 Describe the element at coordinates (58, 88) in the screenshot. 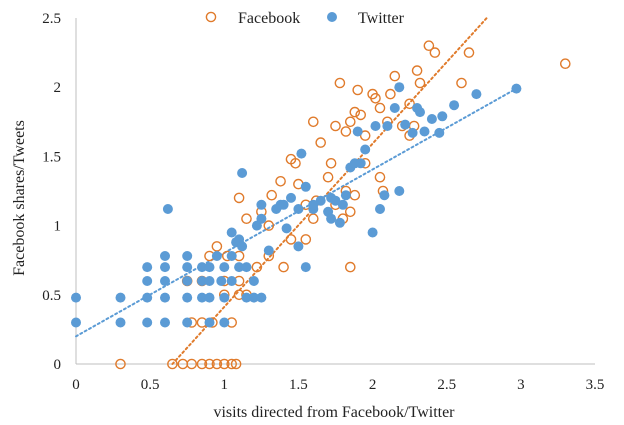

I see `y-tick-label: 2` at that location.